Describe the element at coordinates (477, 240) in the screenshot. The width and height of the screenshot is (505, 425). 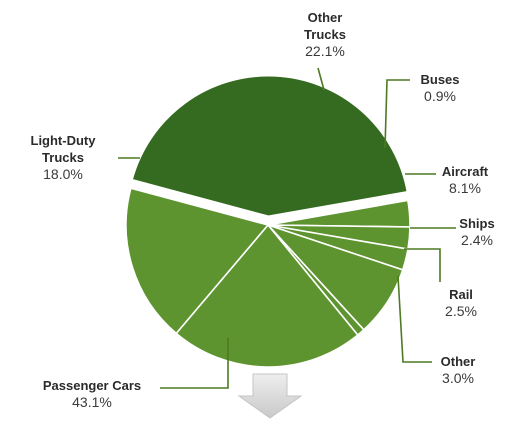
I see `slice-value-ships: 2.4%` at that location.